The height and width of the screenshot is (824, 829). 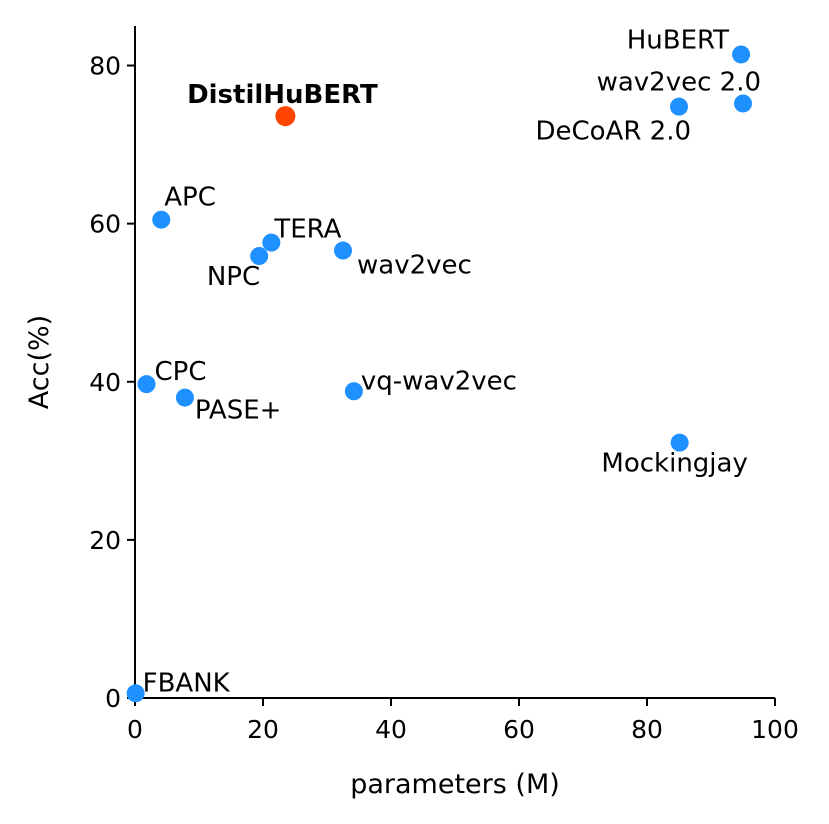 What do you see at coordinates (259, 256) in the screenshot?
I see `data-point-npc` at bounding box center [259, 256].